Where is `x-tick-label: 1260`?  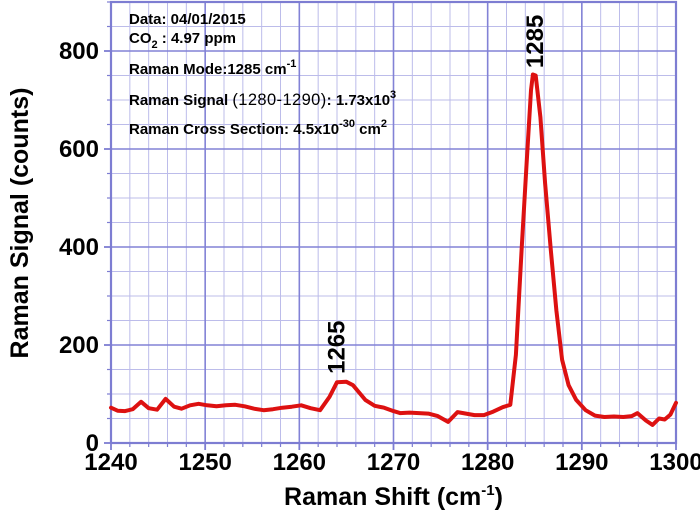
x-tick-label: 1260 is located at coordinates (299, 462).